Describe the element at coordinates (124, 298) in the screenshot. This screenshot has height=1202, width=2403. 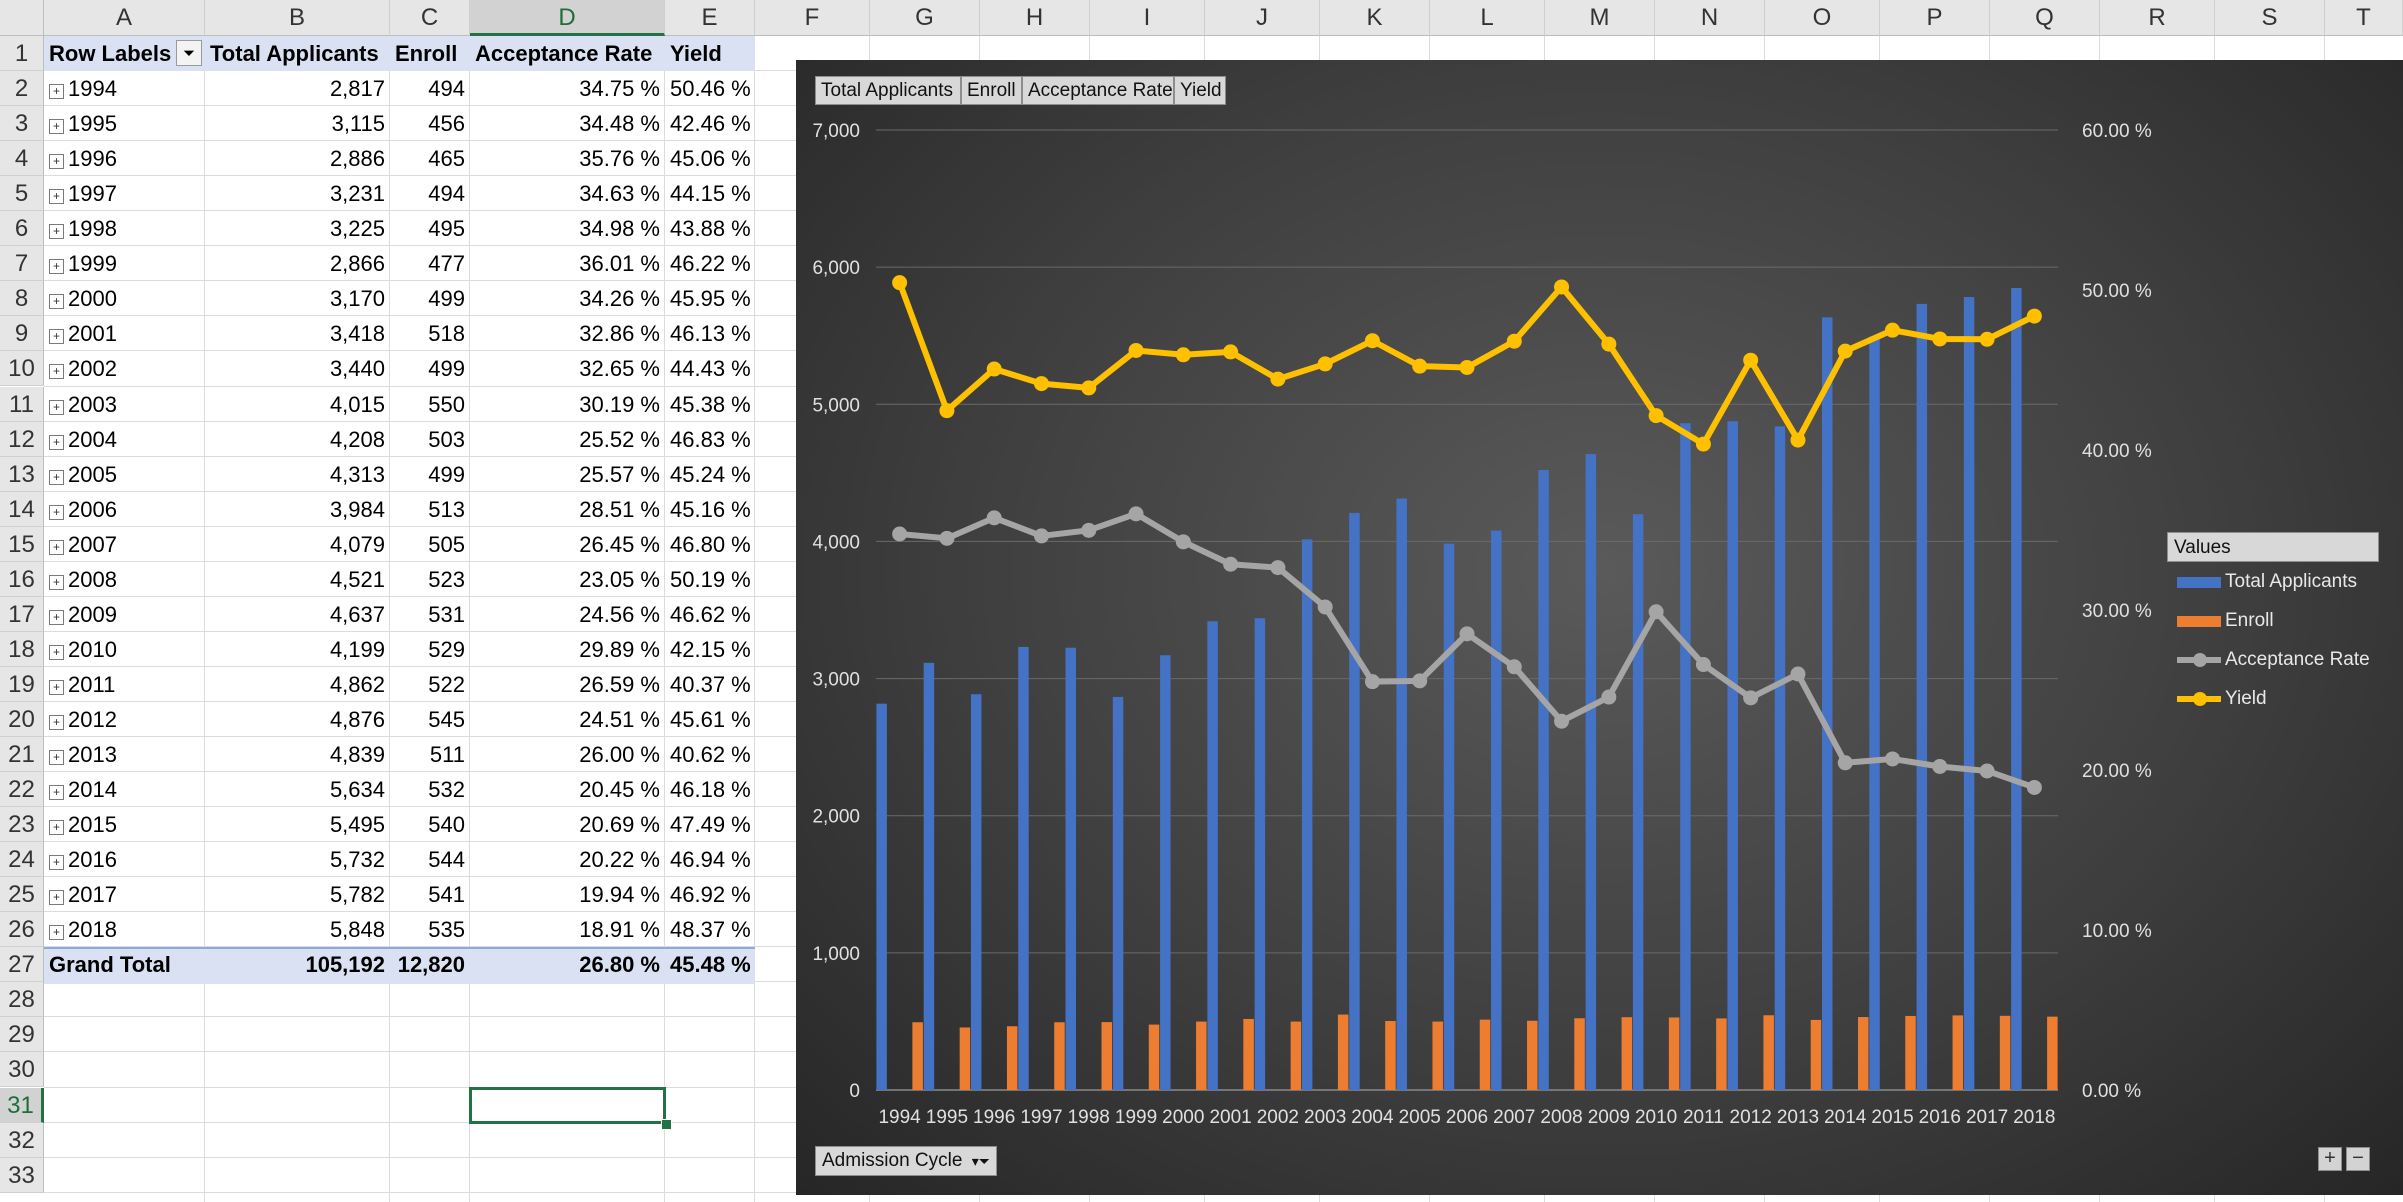
I see `pivot-row-label: +2000` at that location.